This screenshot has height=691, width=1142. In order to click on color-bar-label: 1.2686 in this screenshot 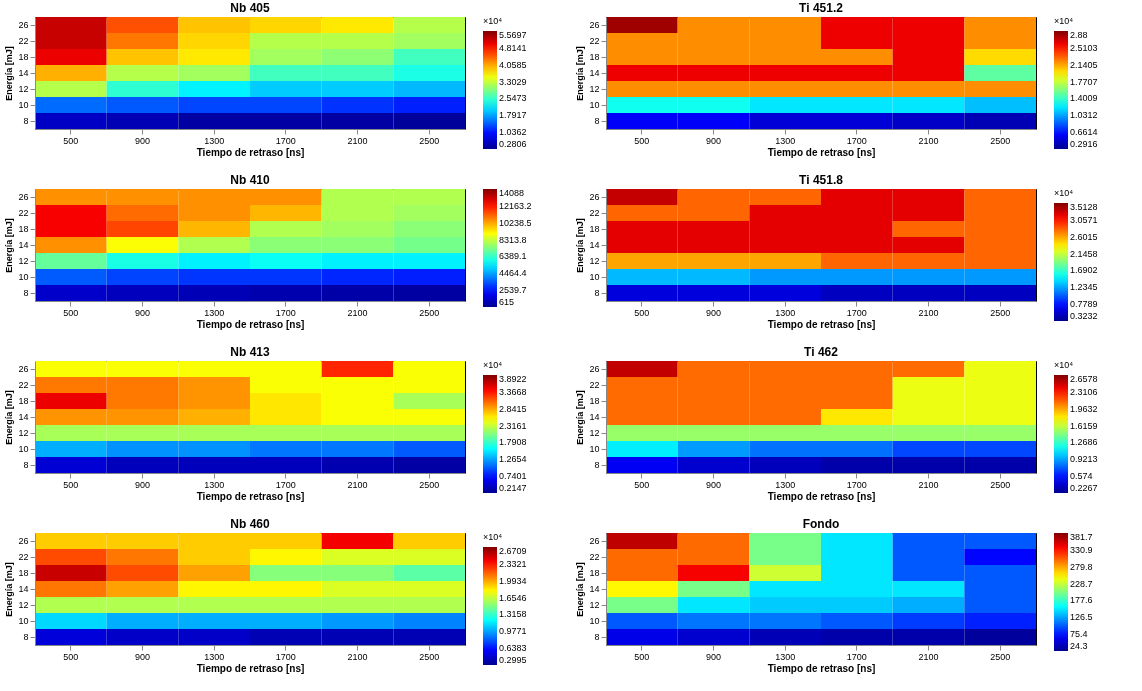, I will do `click(1084, 442)`.